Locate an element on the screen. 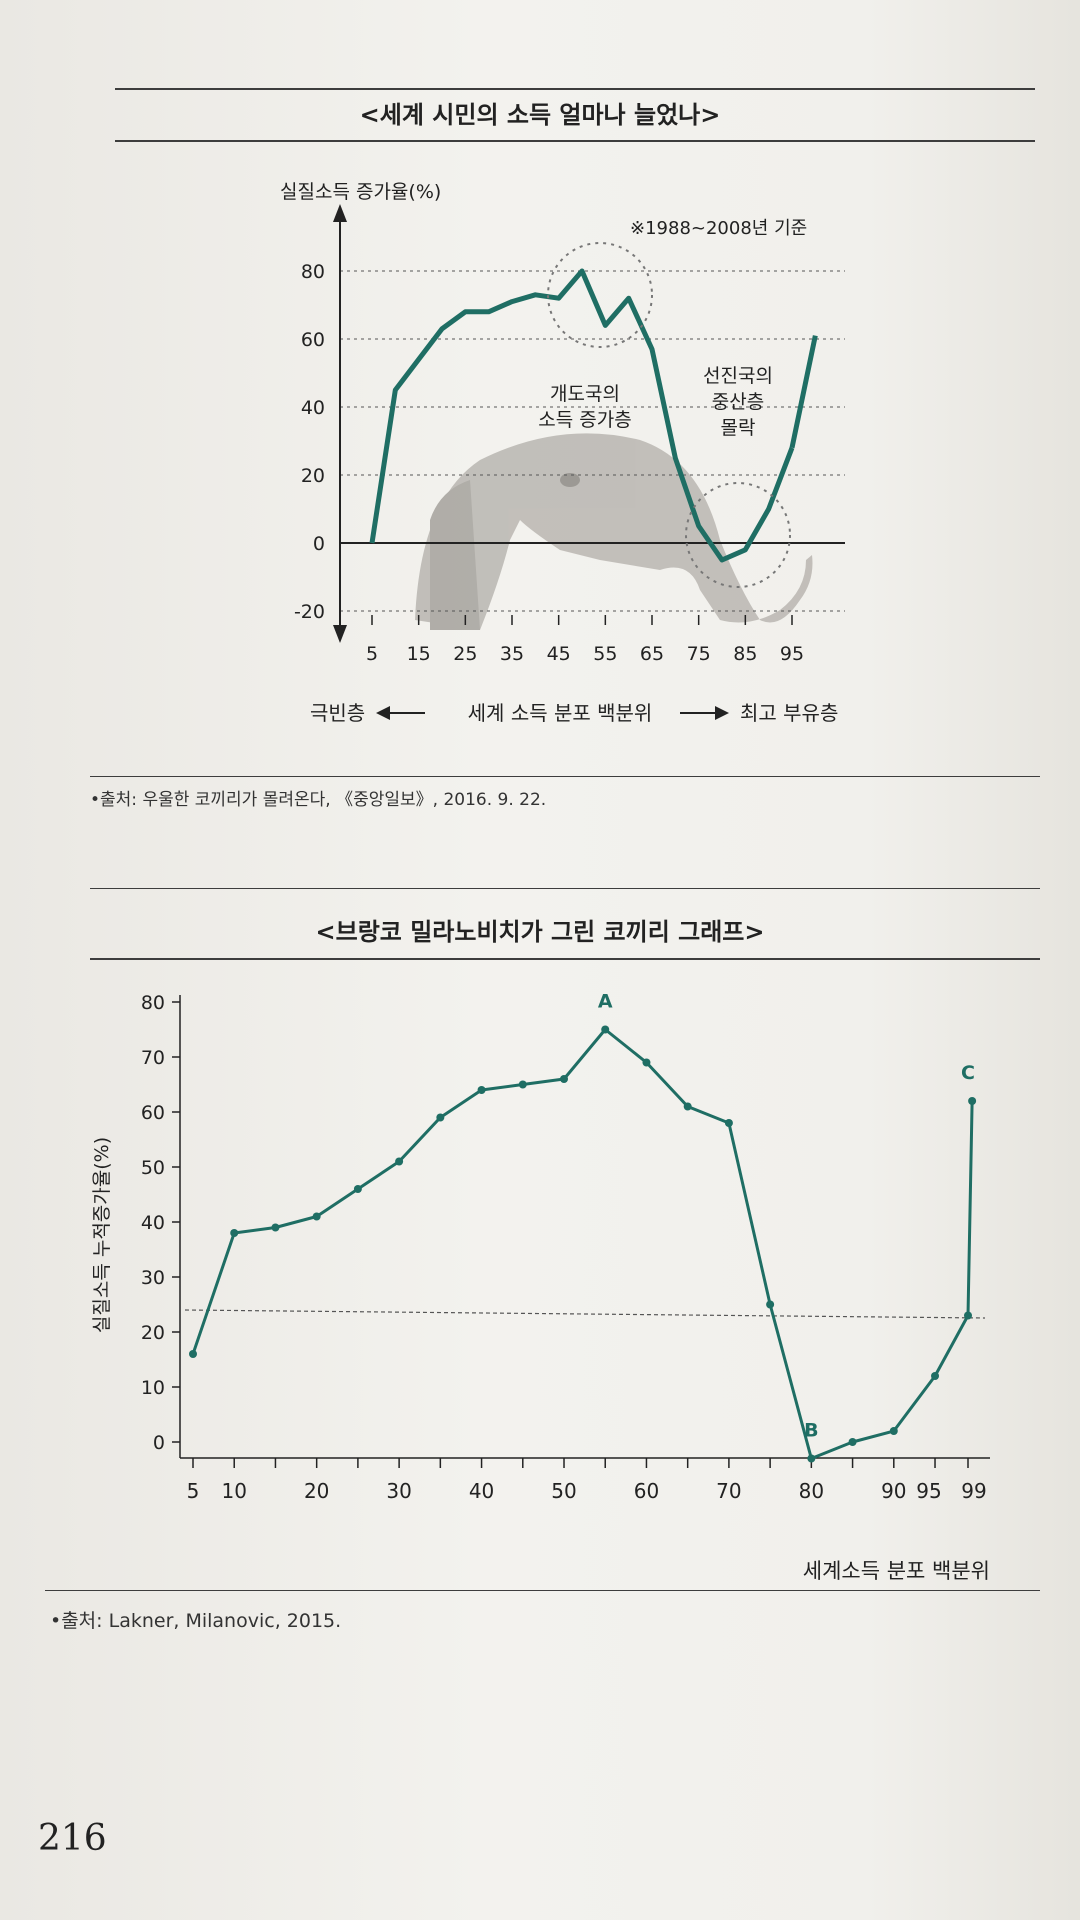 The image size is (1080, 1920). fig2-source: •출처: Lakner, Milanovic, 2015. is located at coordinates (196, 1621).